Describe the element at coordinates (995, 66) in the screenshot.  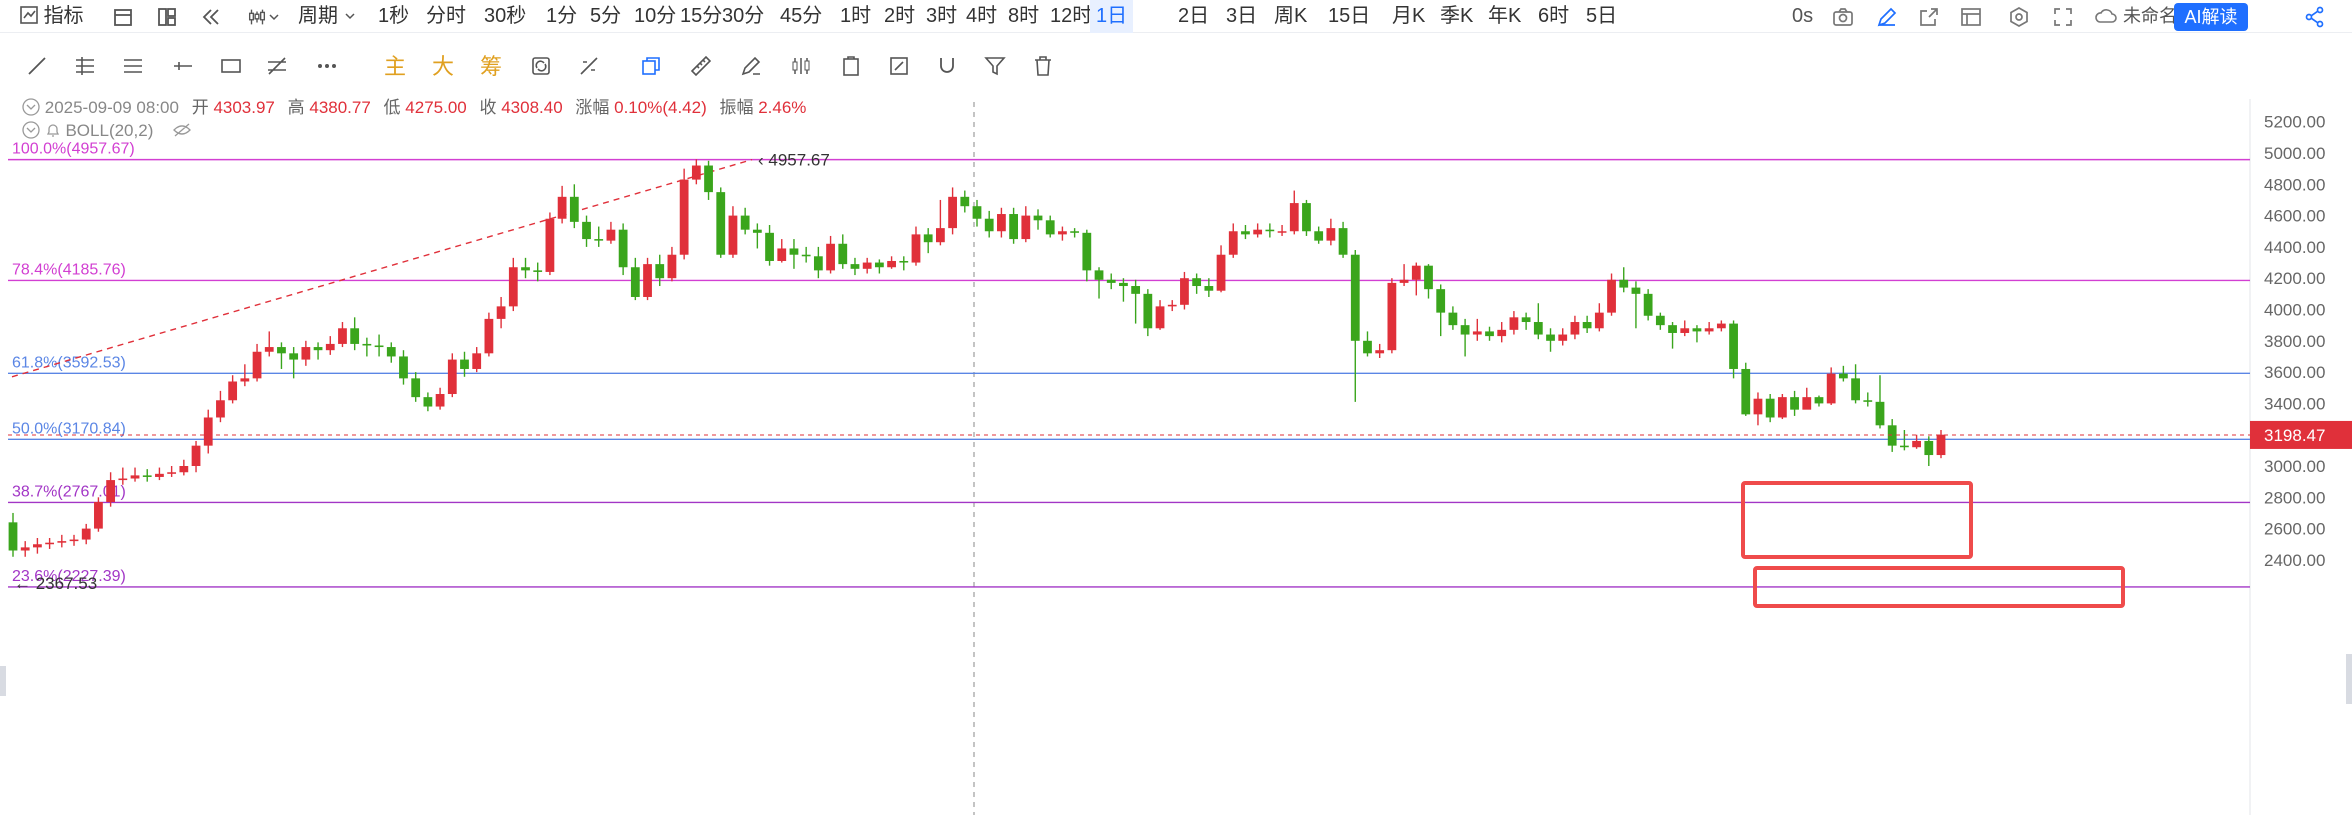
I see `filter-tool` at that location.